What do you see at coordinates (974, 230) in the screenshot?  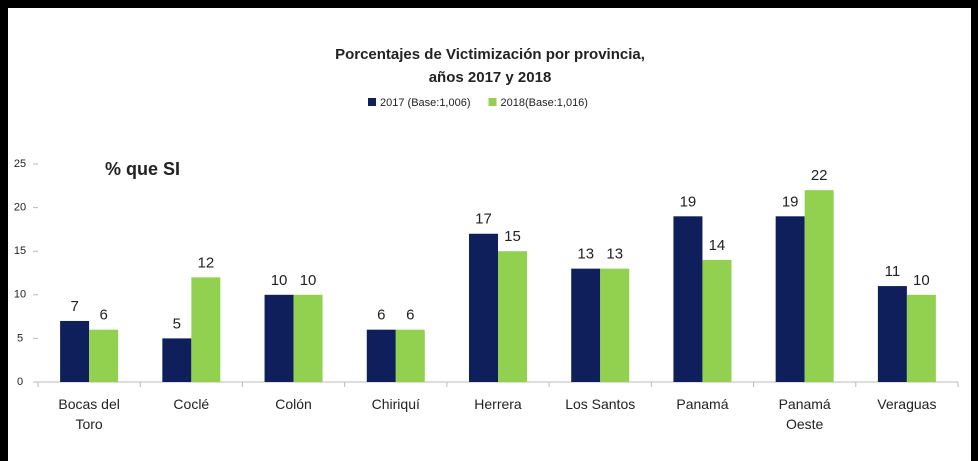 I see `frame-right` at bounding box center [974, 230].